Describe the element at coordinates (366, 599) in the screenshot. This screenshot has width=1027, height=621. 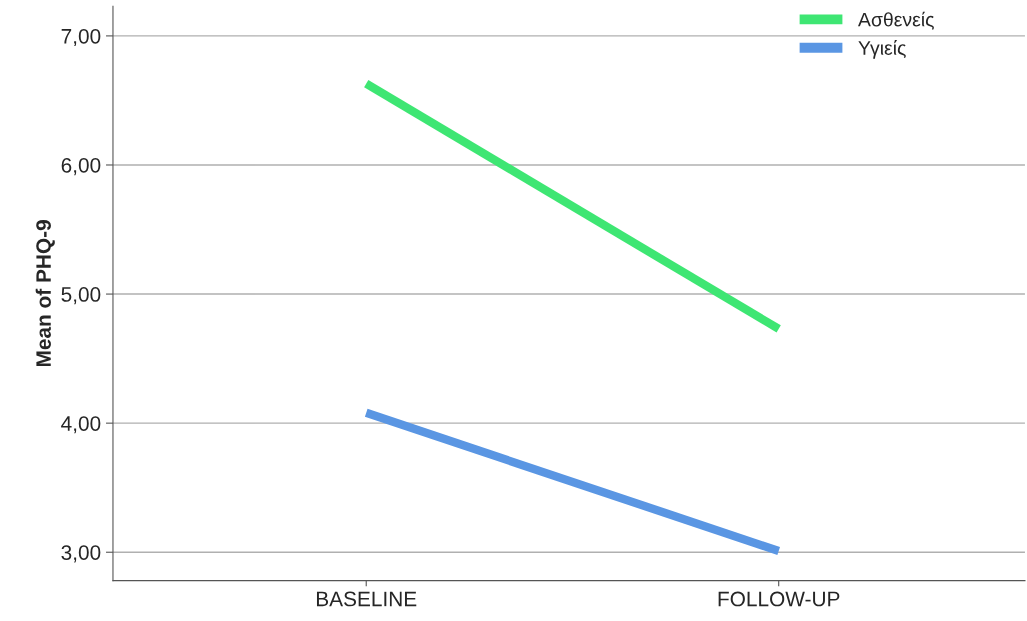
I see `x-tick-label: BASELINE` at that location.